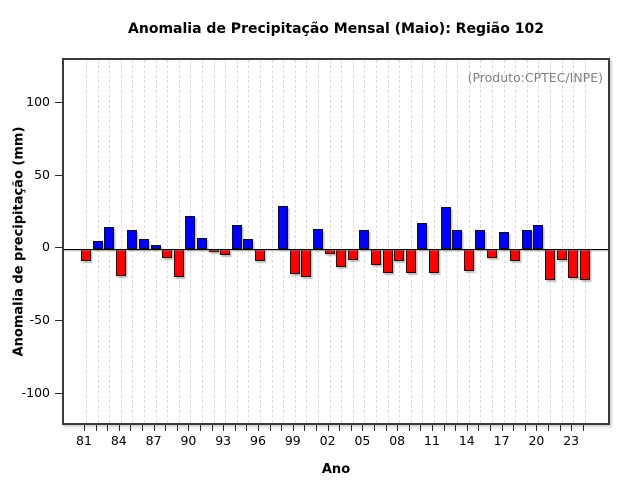  I want to click on x-tick-label: 93, so click(223, 440).